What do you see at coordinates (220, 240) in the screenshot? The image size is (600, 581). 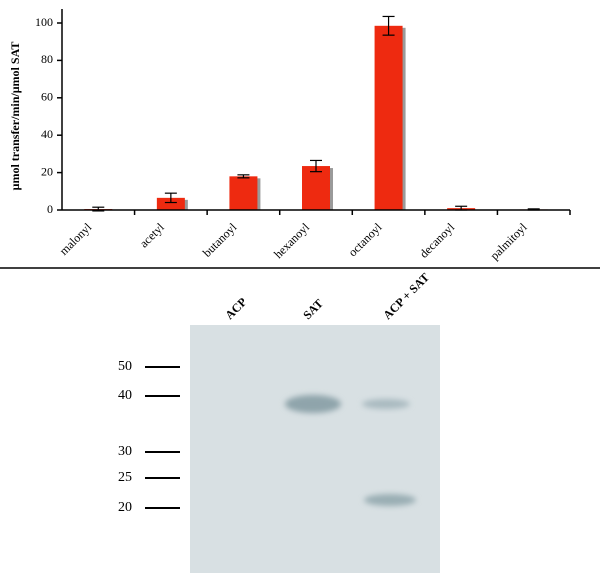 I see `x-tick-label: butanoyl` at bounding box center [220, 240].